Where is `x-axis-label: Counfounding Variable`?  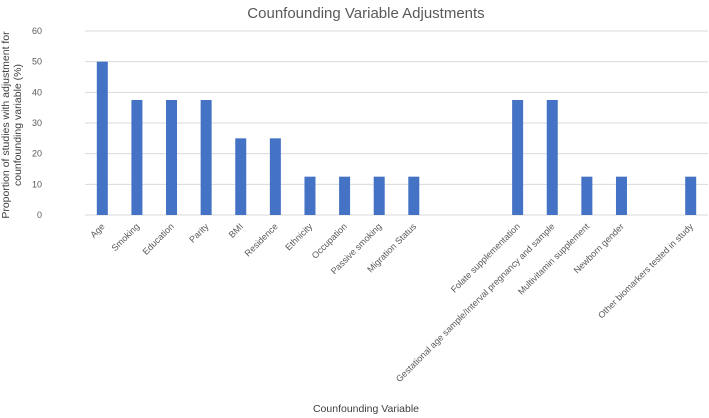
x-axis-label: Counfounding Variable is located at coordinates (366, 409).